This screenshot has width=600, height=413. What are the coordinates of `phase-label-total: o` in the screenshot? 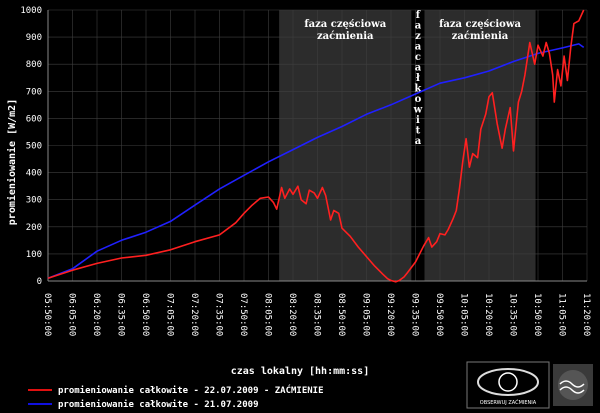 It's located at (418, 99).